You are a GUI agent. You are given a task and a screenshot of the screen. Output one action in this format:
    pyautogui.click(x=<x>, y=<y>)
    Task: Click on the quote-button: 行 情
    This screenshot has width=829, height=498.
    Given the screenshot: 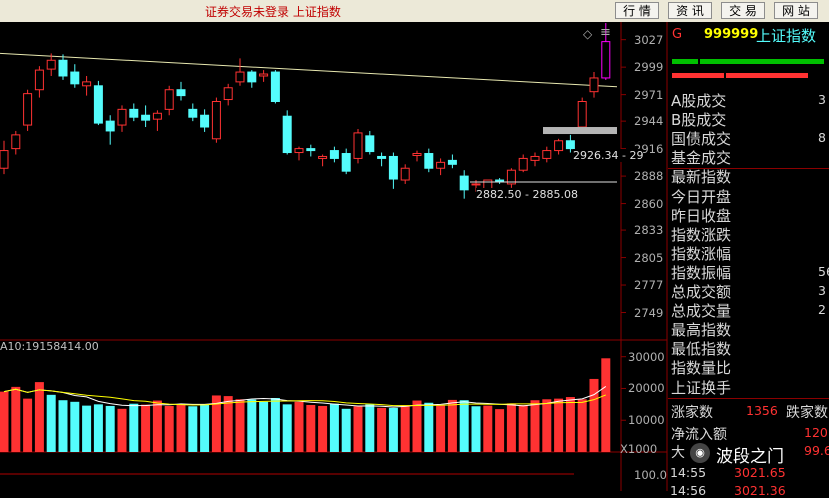 What is the action you would take?
    pyautogui.click(x=637, y=10)
    